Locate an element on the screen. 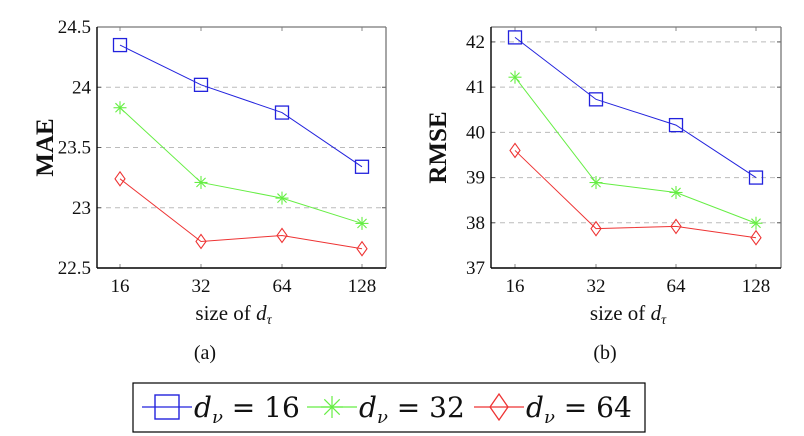 Image resolution: width=804 pixels, height=436 pixels. legend-label: dν = 32 is located at coordinates (412, 409).